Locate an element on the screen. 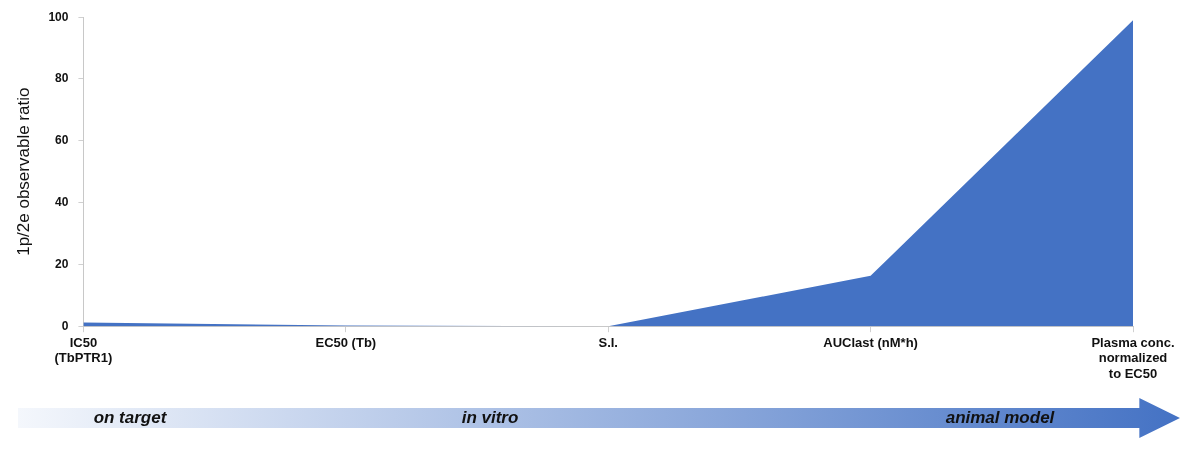  x-tick-label: Plasma conc. normalized to EC50 is located at coordinates (1133, 357).